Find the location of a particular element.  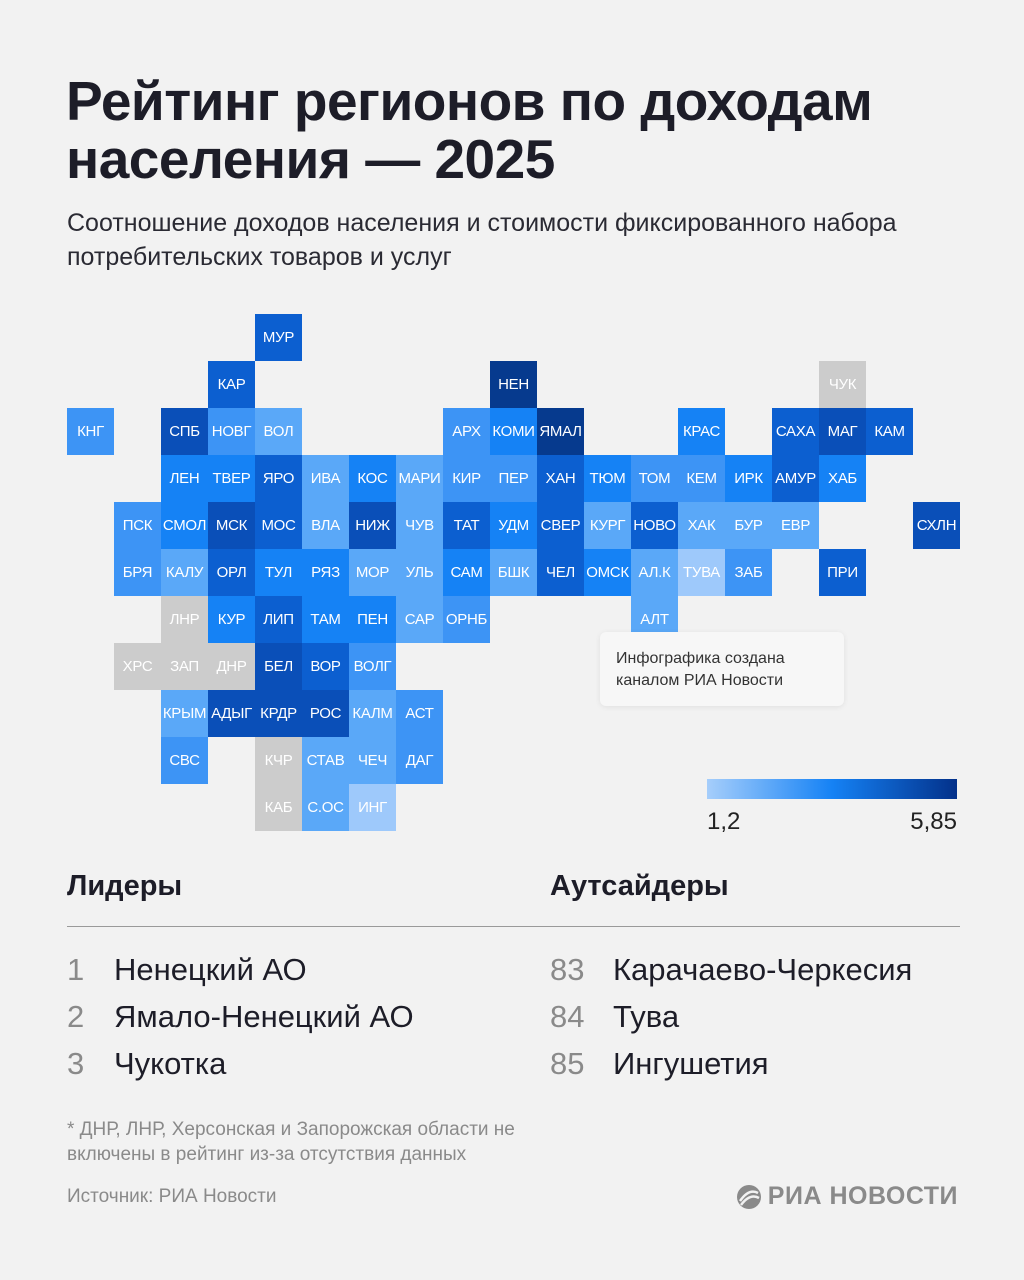

region-tile: КРАС is located at coordinates (701, 431).